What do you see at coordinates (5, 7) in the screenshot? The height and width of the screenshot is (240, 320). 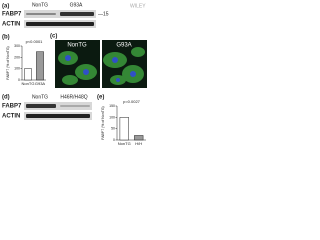 I see `panel-label: (a)` at bounding box center [5, 7].